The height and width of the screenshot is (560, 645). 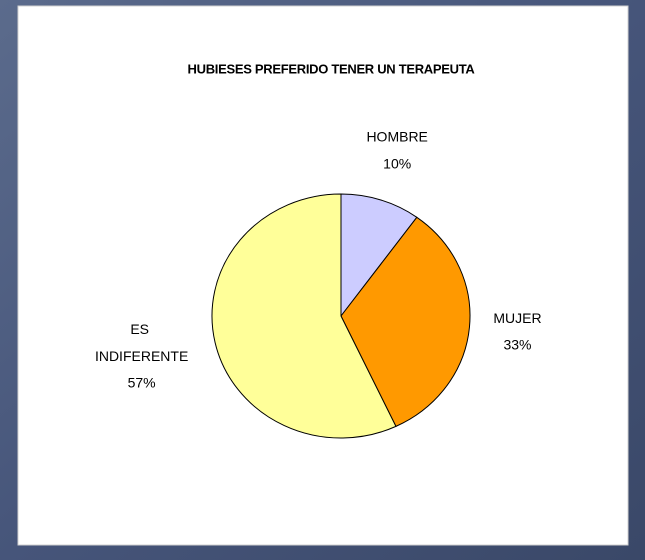 I want to click on slice-label: ES INDIFERENTE, so click(x=141, y=341).